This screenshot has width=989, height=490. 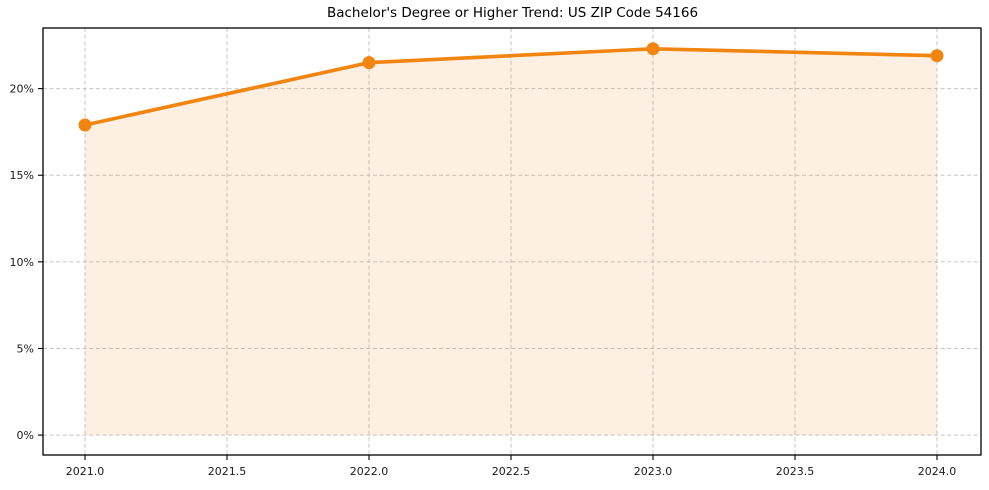 What do you see at coordinates (22, 175) in the screenshot?
I see `y-tick-label: 15%` at bounding box center [22, 175].